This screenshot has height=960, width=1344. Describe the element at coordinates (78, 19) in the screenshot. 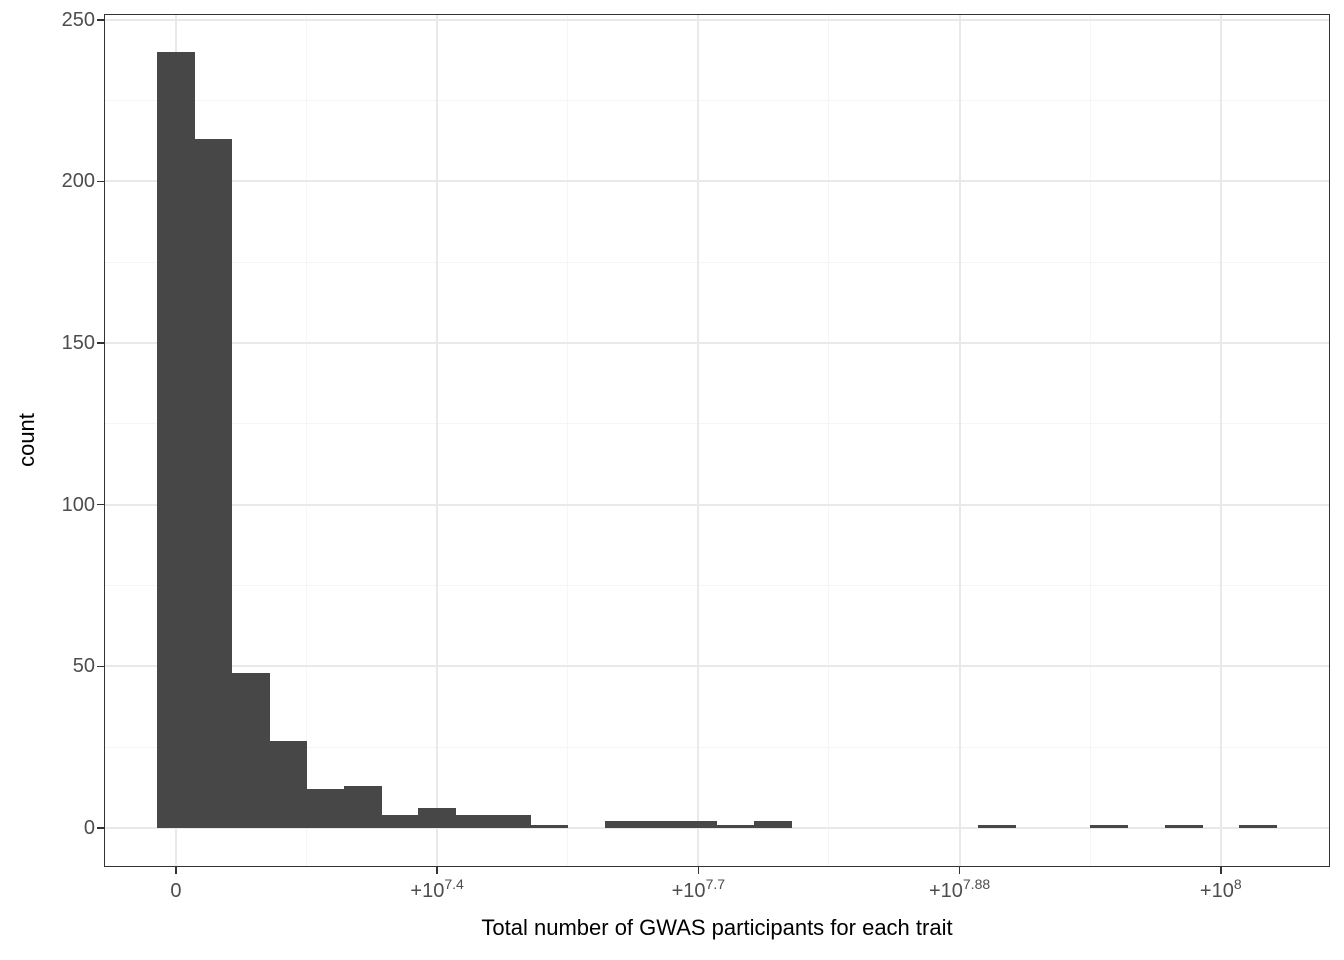

I see `y-tick-label: 250` at that location.